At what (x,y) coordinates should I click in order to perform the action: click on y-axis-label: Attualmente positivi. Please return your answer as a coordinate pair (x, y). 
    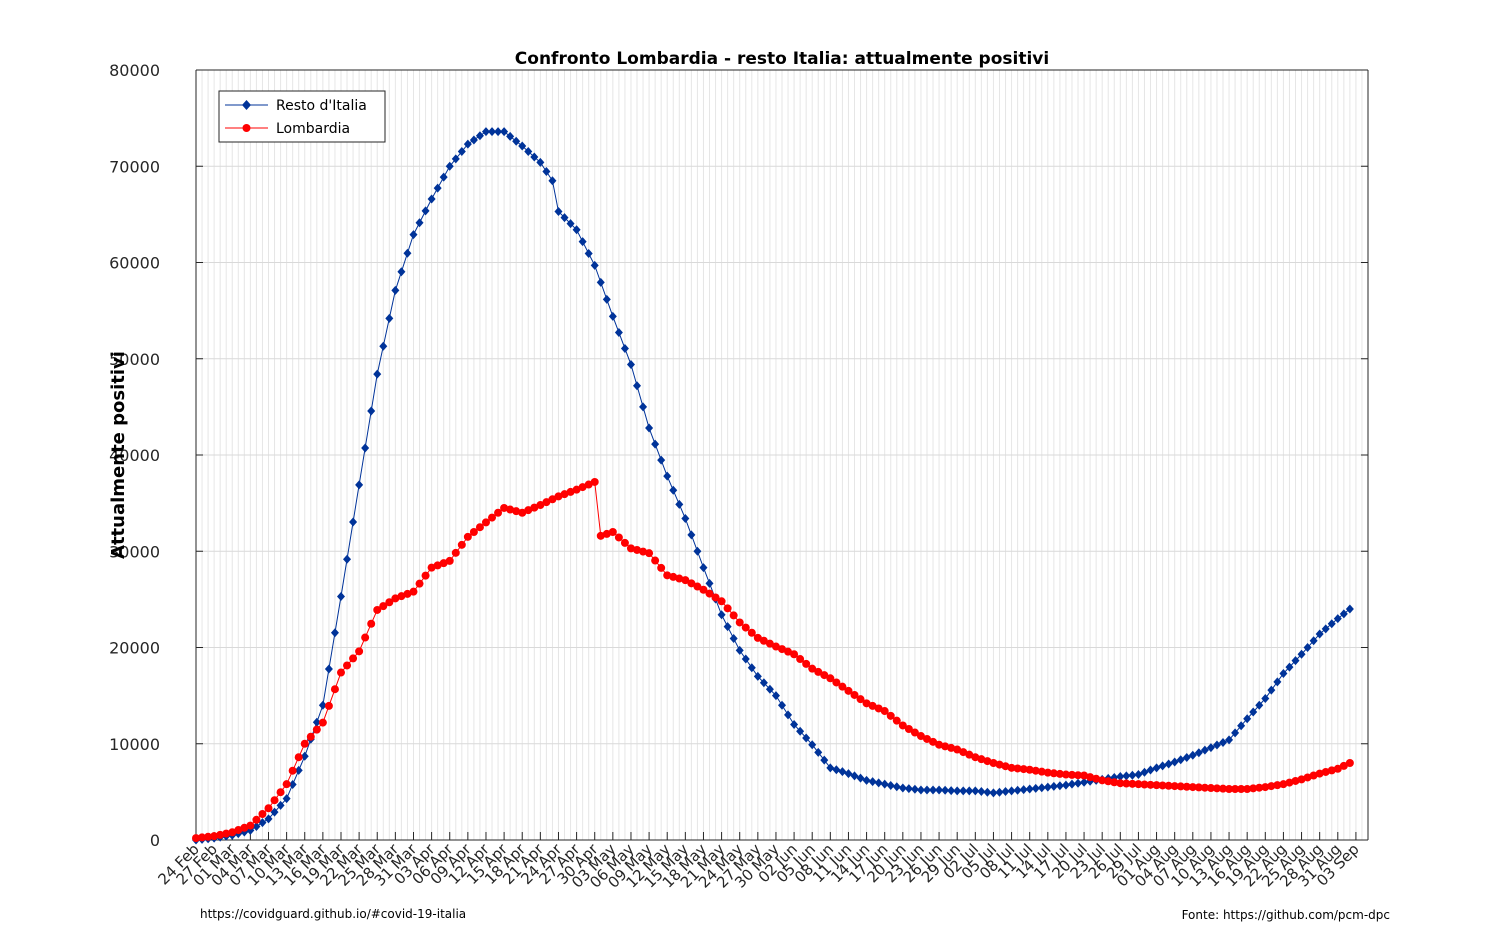
    Looking at the image, I should click on (118, 455).